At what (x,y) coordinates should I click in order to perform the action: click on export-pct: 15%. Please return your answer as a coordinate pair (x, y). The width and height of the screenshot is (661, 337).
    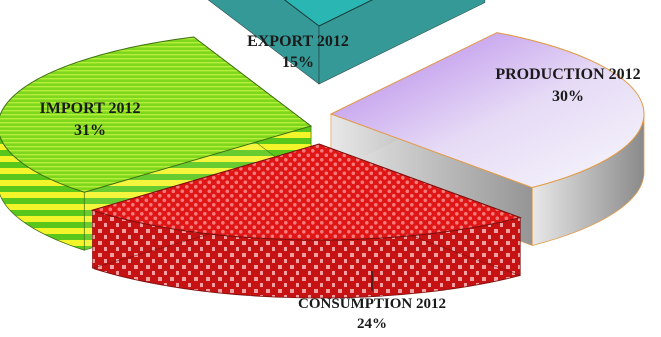
    Looking at the image, I should click on (298, 62).